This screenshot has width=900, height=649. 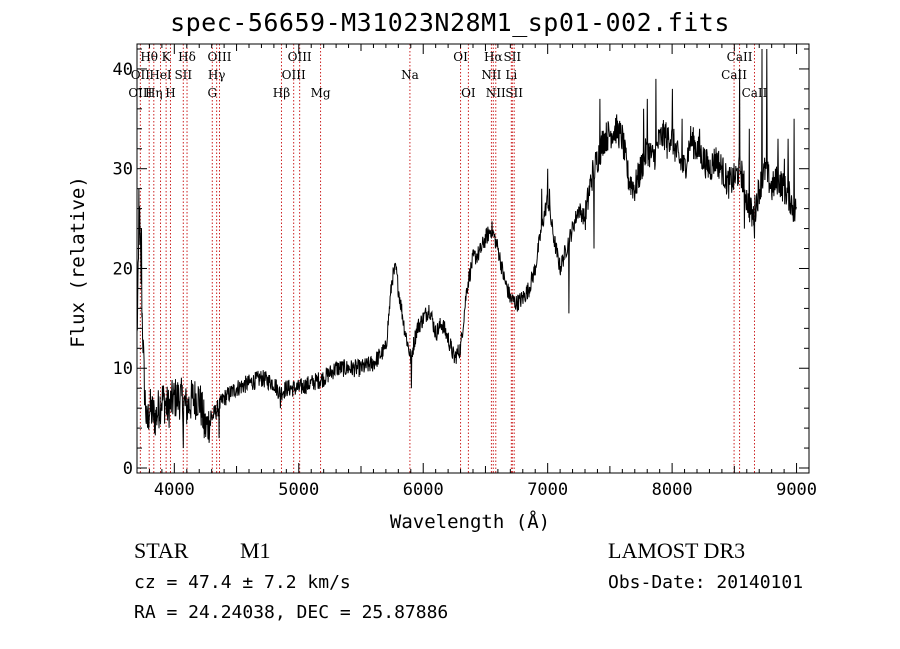 I want to click on coordinates: RA = 24.24038, DEC = 25.87886, so click(x=291, y=612).